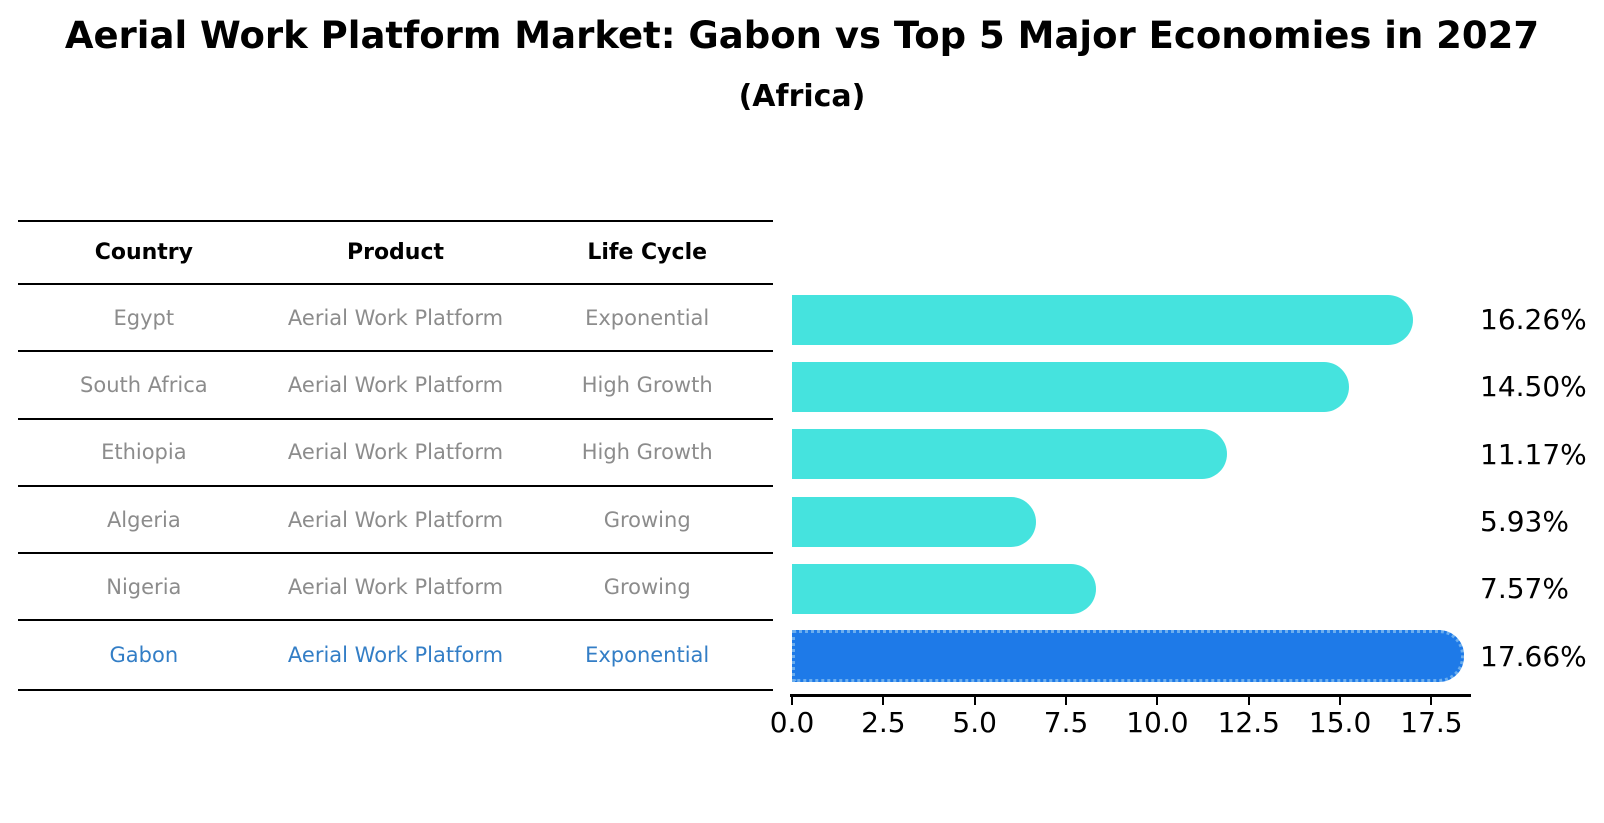 Image resolution: width=1604 pixels, height=823 pixels. I want to click on bar-south-africa, so click(1070, 386).